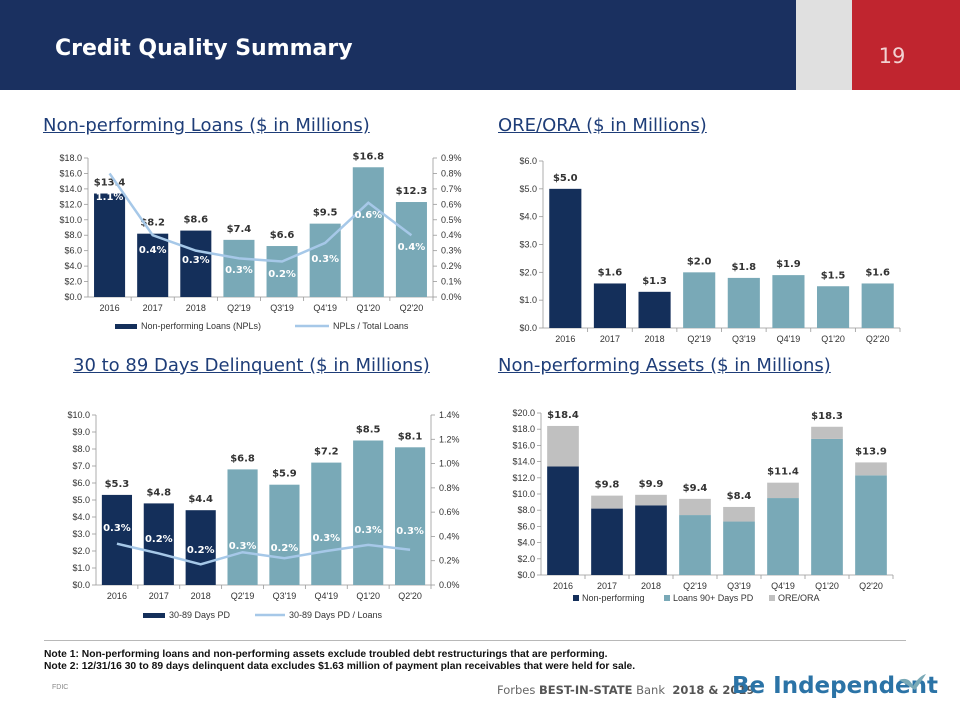  I want to click on y-tick-label: $14.0, so click(523, 462).